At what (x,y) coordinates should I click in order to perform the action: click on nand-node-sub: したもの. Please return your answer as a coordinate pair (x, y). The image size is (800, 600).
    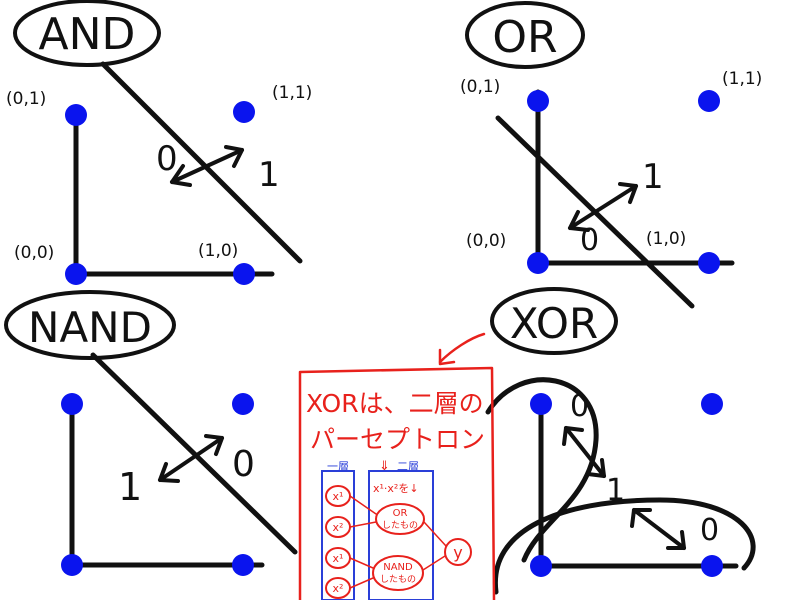
    Looking at the image, I should click on (398, 579).